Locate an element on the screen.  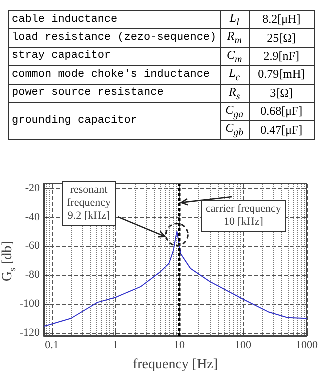
text: 0.68[μF] is located at coordinates (281, 111).